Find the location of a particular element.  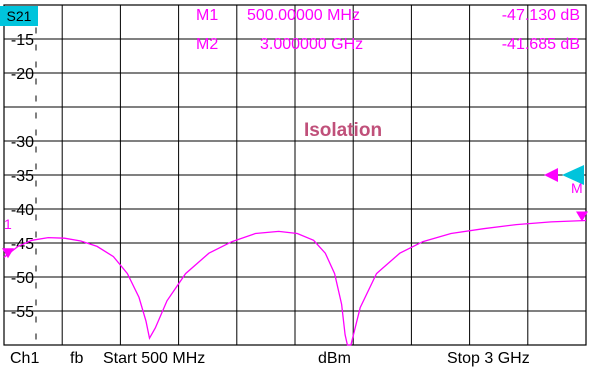

marker-m2-value: -41.685 dB is located at coordinates (540, 44).